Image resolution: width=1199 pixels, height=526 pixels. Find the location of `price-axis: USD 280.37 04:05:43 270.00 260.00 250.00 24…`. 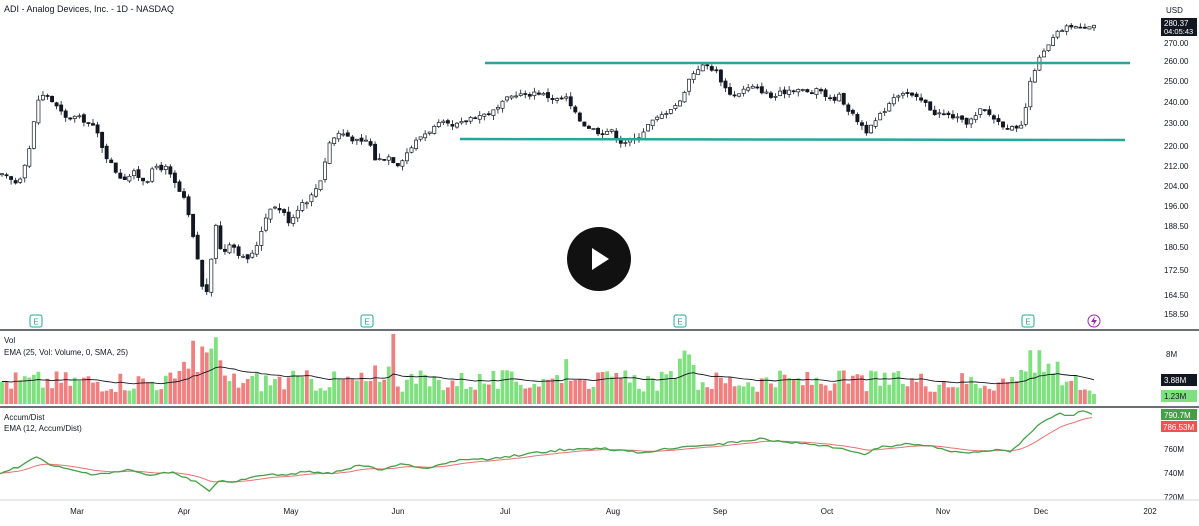

price-axis: USD 280.37 04:05:43 270.00 260.00 250.00 24… is located at coordinates (1179, 162).